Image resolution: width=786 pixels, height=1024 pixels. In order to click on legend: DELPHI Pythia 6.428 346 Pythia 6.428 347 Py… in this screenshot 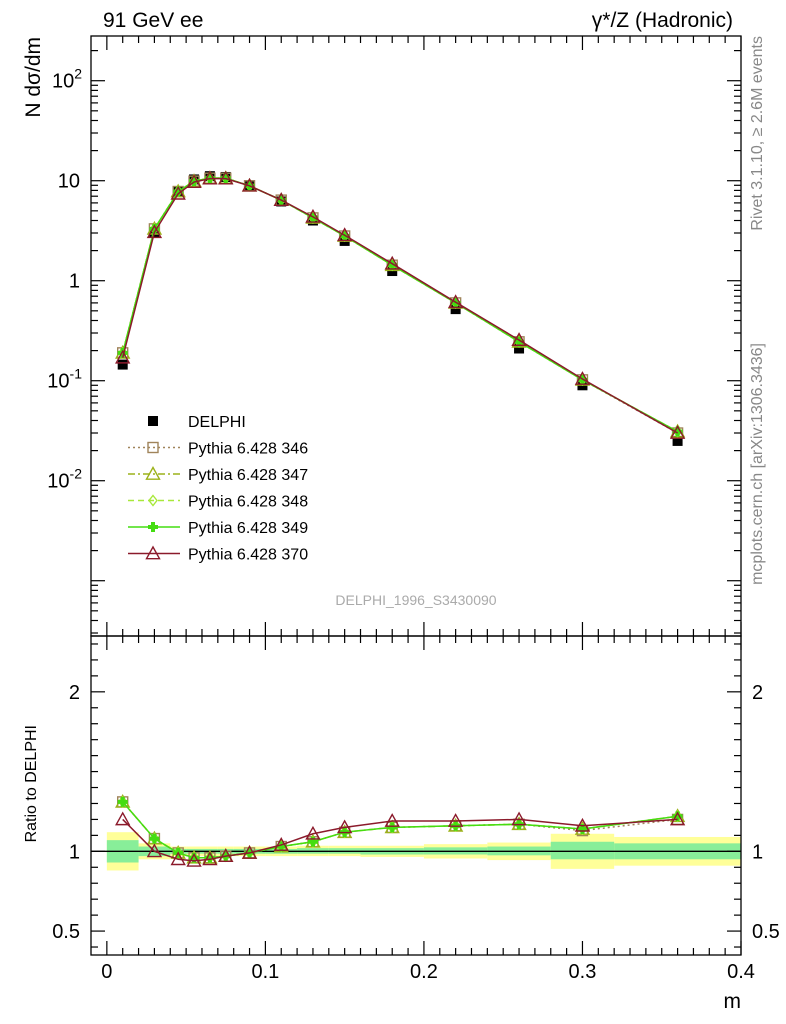, I will do `click(218, 489)`.